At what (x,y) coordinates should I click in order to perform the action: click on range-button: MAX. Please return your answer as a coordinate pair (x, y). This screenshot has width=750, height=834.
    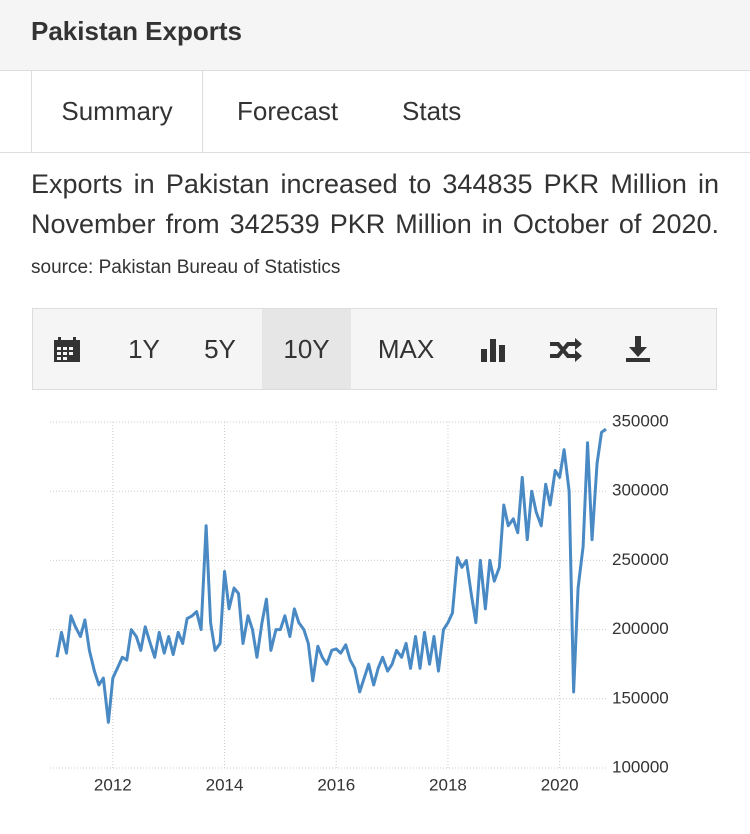
    Looking at the image, I should click on (406, 349).